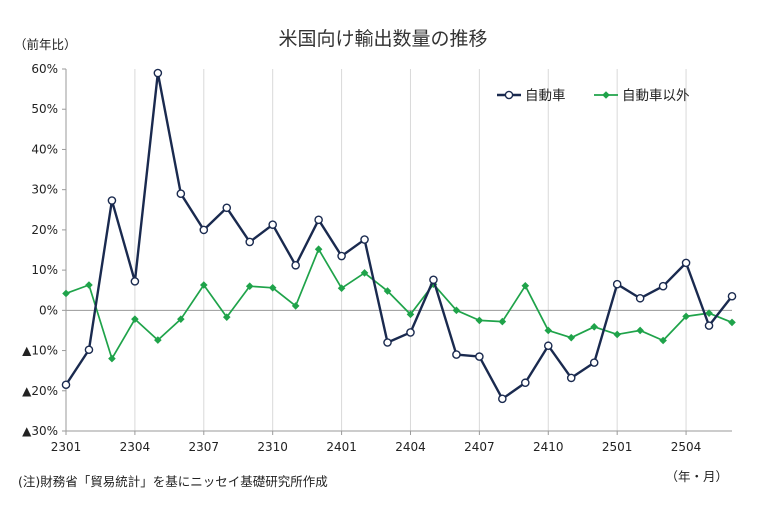  Describe the element at coordinates (173, 481) in the screenshot. I see `source-note: (注)財務省「貿易統計」を基にニッセイ基礎研究所作成` at that location.